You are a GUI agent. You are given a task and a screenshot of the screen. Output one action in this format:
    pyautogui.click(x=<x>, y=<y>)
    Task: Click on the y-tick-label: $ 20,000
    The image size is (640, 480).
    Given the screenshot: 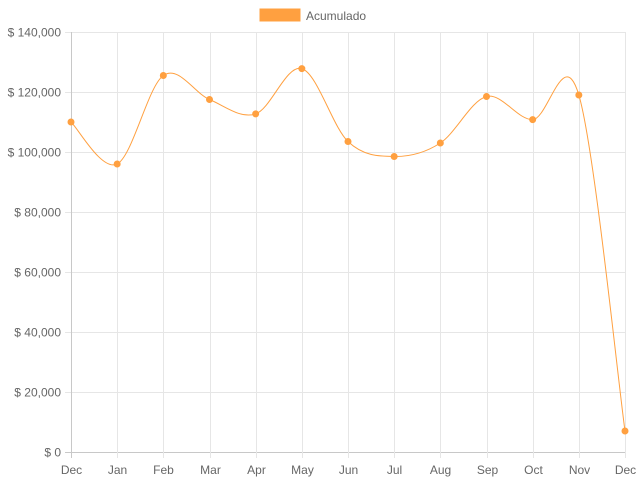 What is the action you would take?
    pyautogui.click(x=37, y=393)
    